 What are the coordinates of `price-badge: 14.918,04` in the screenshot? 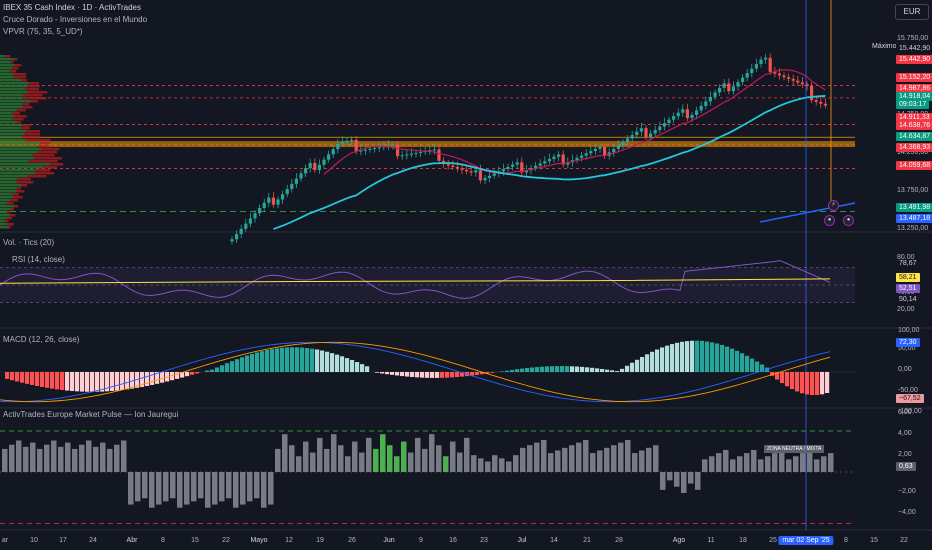 It's located at (914, 96).